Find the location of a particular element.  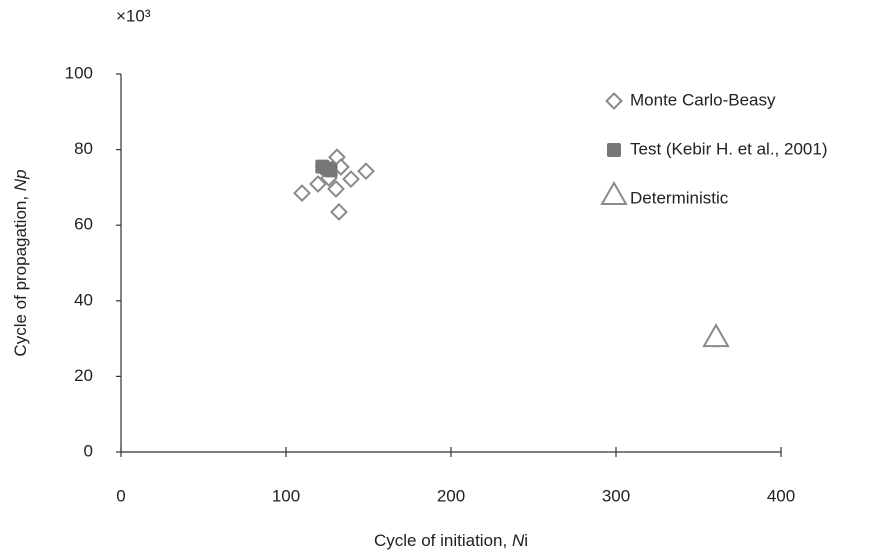

axis-title-part: Cycle of initiation, is located at coordinates (443, 540).